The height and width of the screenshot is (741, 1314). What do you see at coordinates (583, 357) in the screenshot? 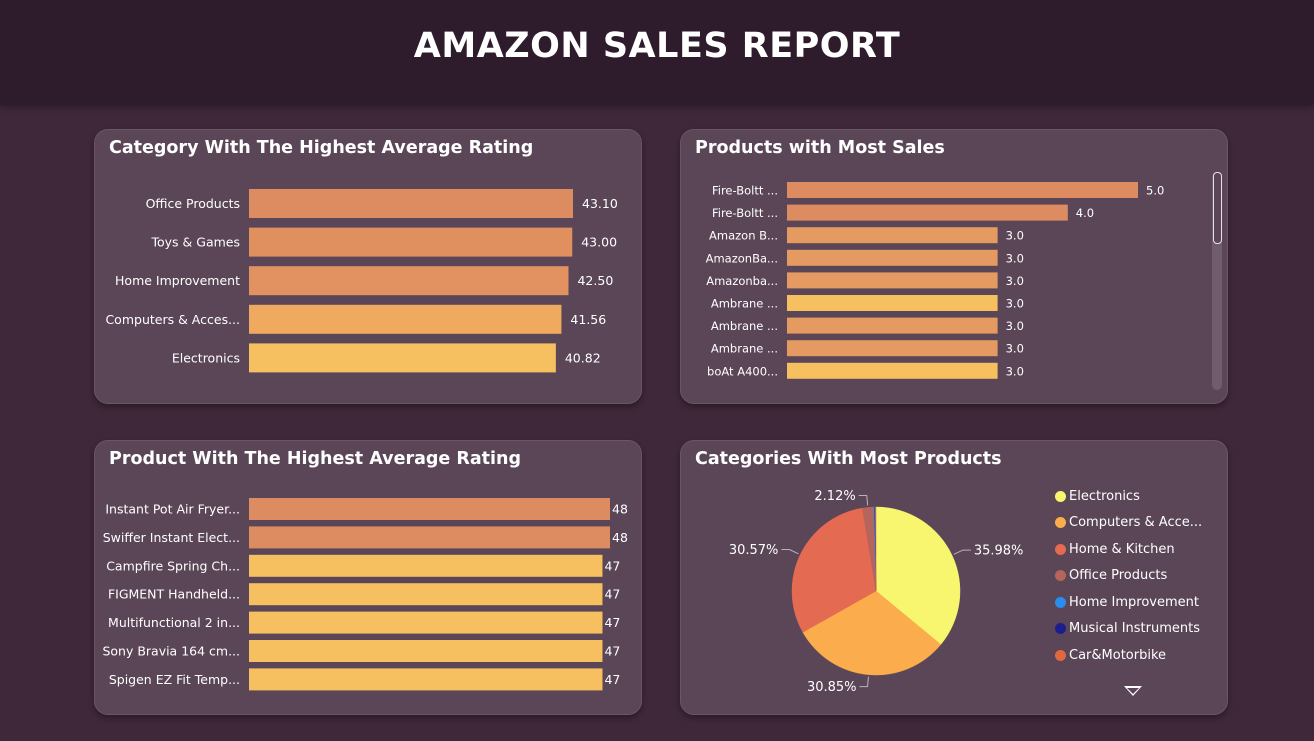
I see `data-label: 40.82` at bounding box center [583, 357].